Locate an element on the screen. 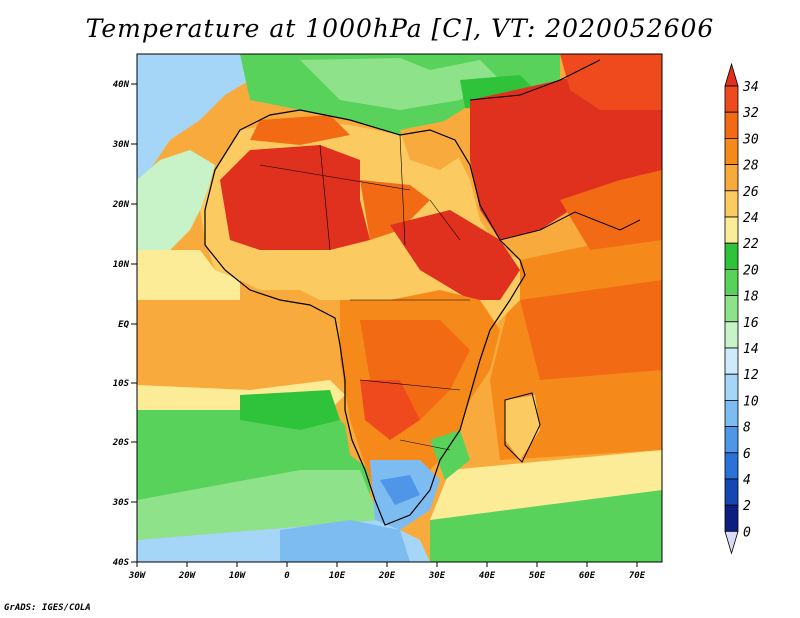 The width and height of the screenshot is (800, 618). lat-label-20n: 20N is located at coordinates (121, 205).